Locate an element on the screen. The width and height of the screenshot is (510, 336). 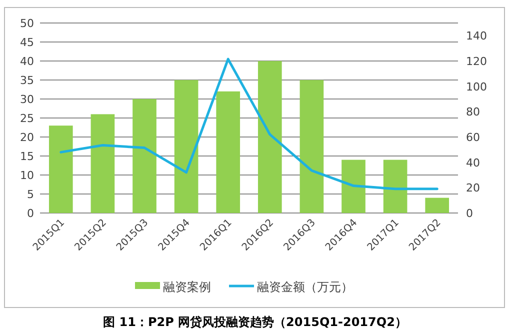
y2-tick-label: 120 is located at coordinates (476, 61).